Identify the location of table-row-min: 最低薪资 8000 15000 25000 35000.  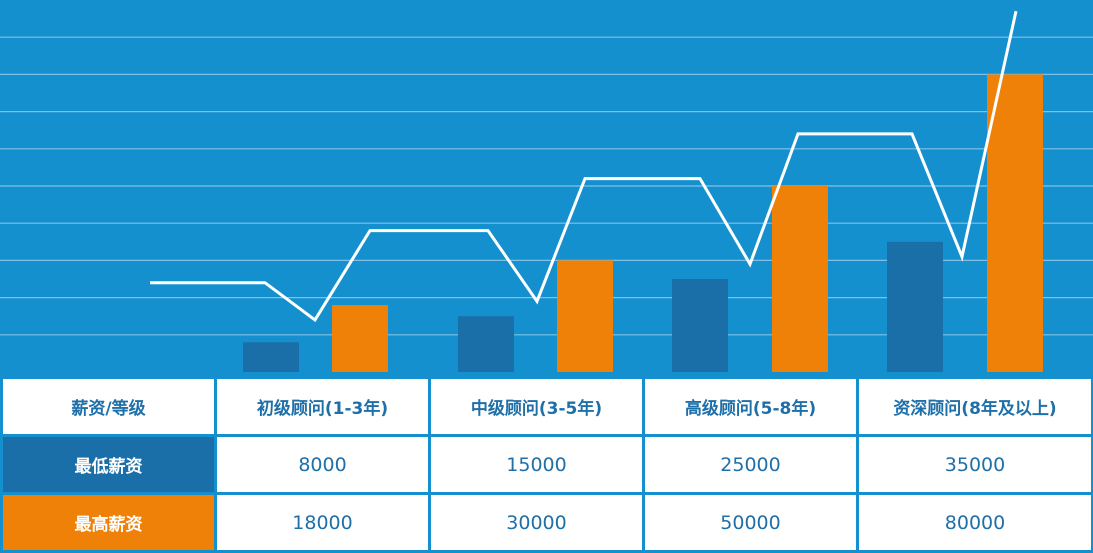
(547, 464).